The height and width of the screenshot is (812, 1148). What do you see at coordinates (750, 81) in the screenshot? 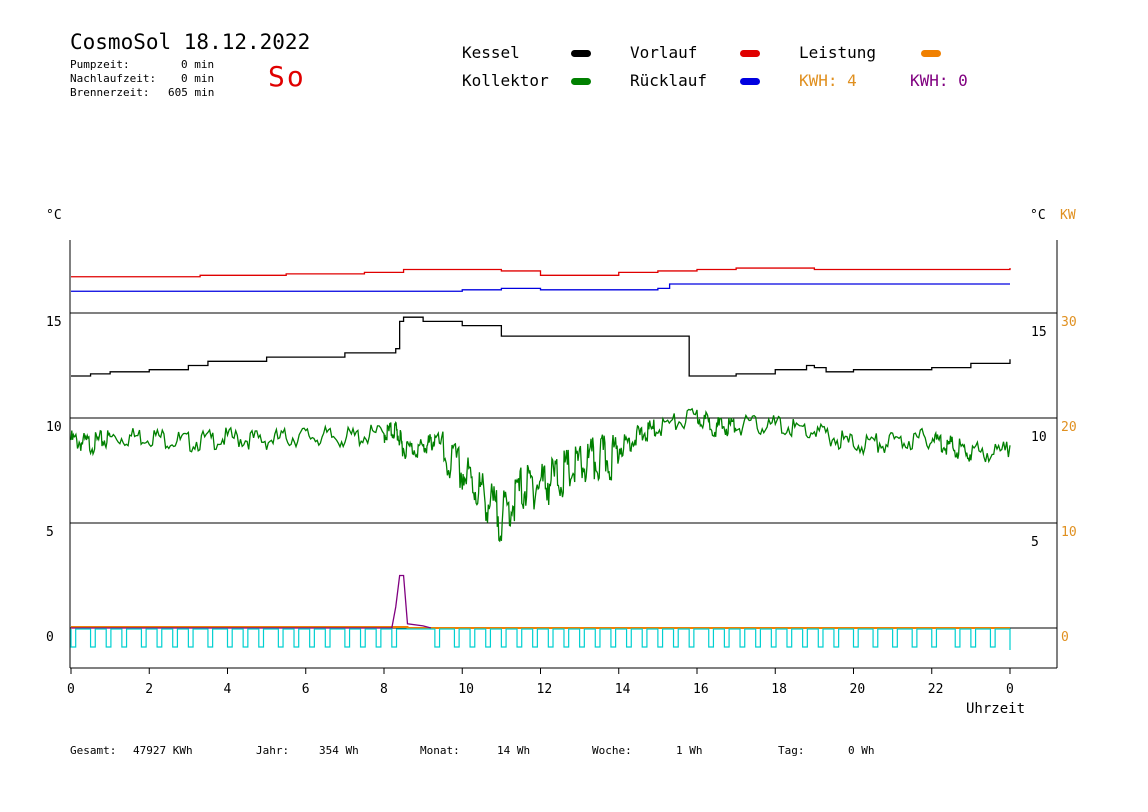
I see `legend-ruecklauf-swatch` at bounding box center [750, 81].